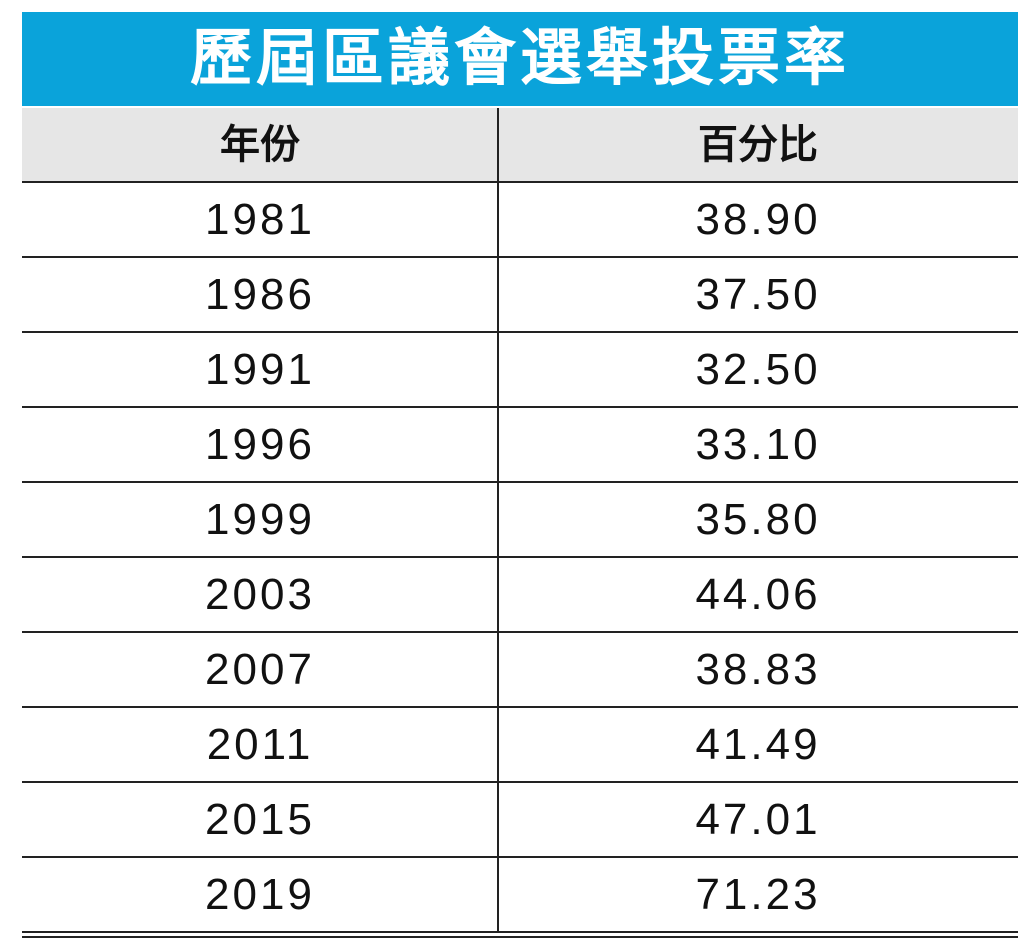 The width and height of the screenshot is (1024, 941). What do you see at coordinates (520, 145) in the screenshot?
I see `header-row: 年份 百分比` at bounding box center [520, 145].